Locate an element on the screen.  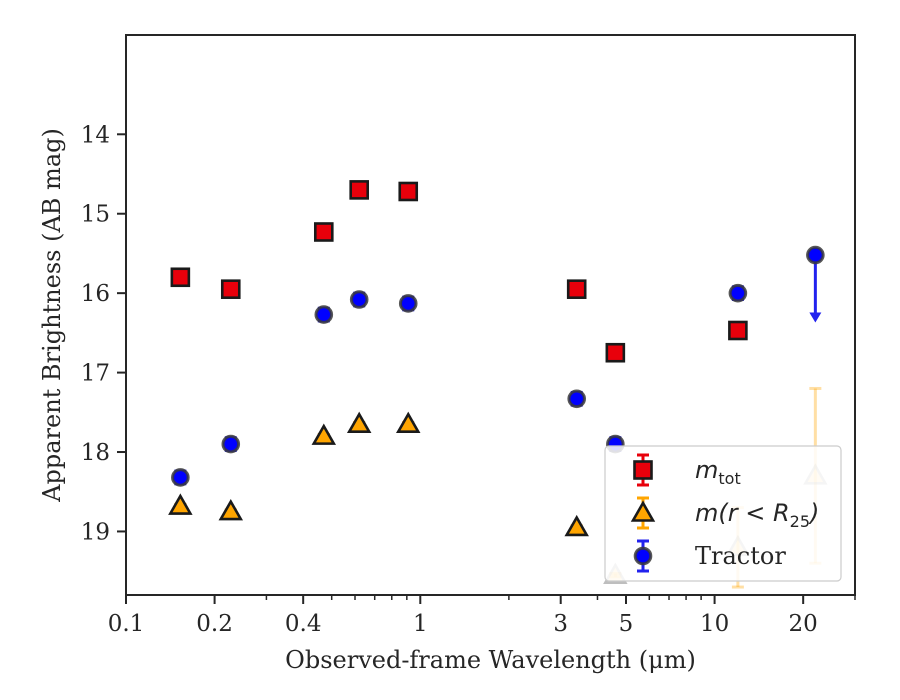
legend-label: m(r < R25) is located at coordinates (757, 515).